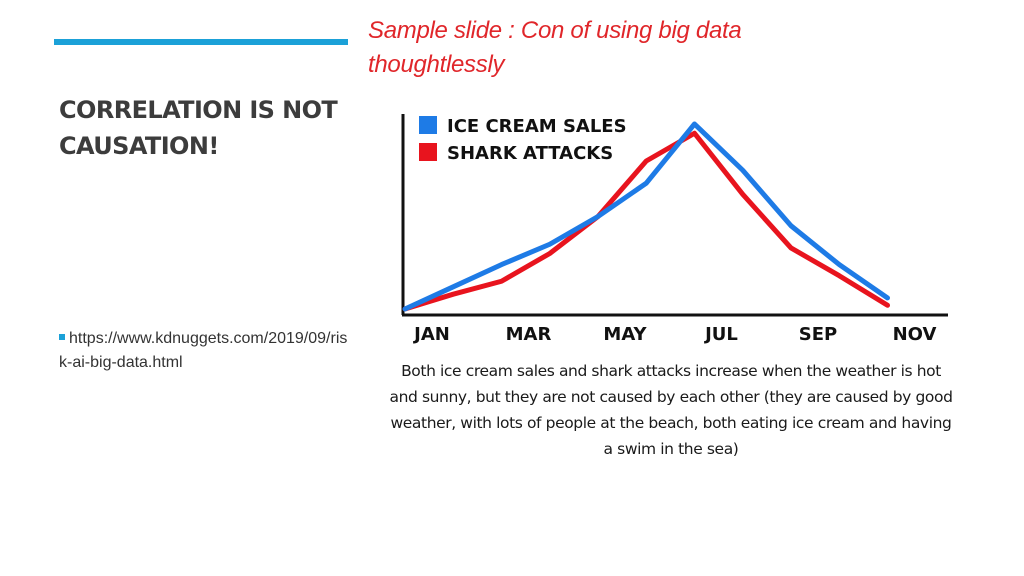 The image size is (1024, 576). I want to click on x-tick-label-may: MAY, so click(625, 334).